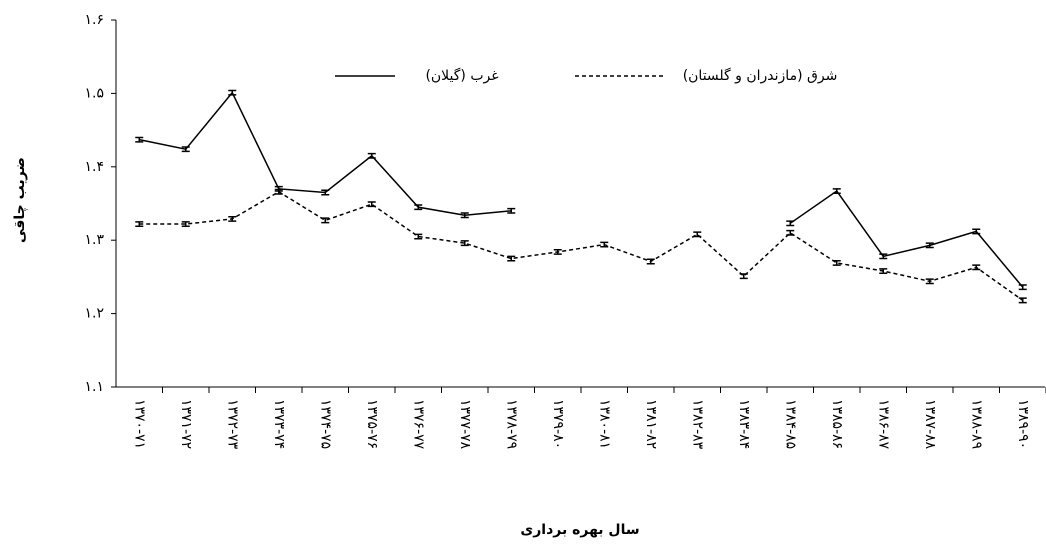 This screenshot has height=548, width=1046. I want to click on x-tick-label: ۱۳۸۸-۸۹, so click(976, 424).